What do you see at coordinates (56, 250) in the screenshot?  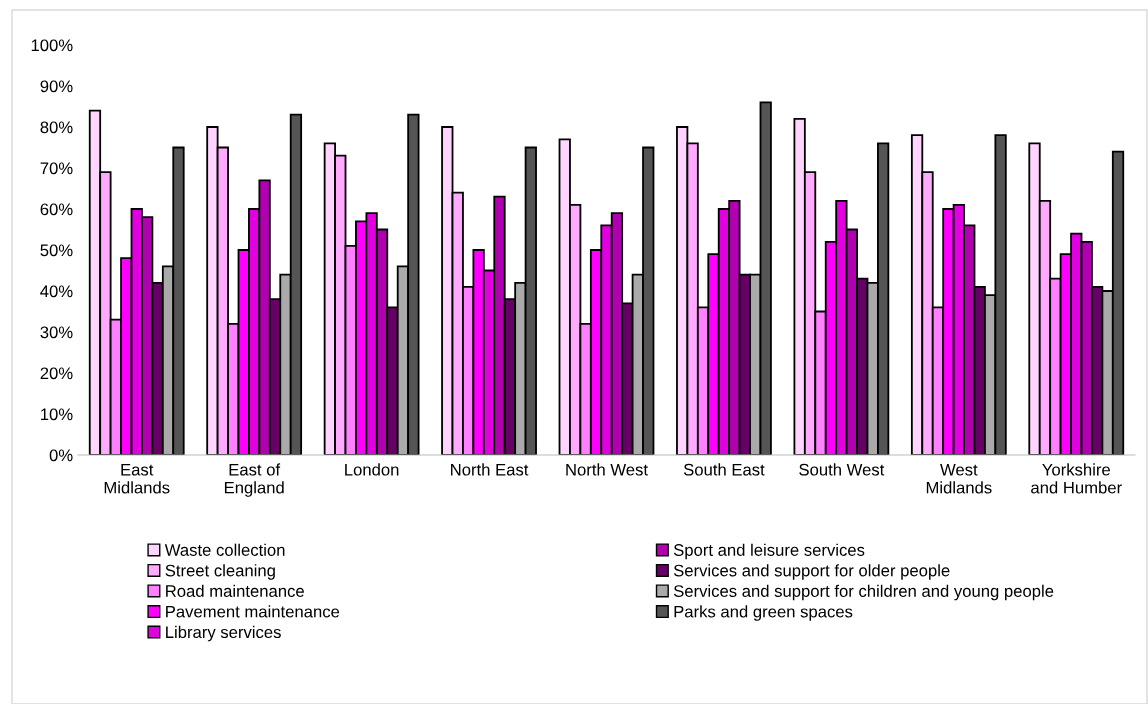 I see `y-tick-label: 50%` at bounding box center [56, 250].